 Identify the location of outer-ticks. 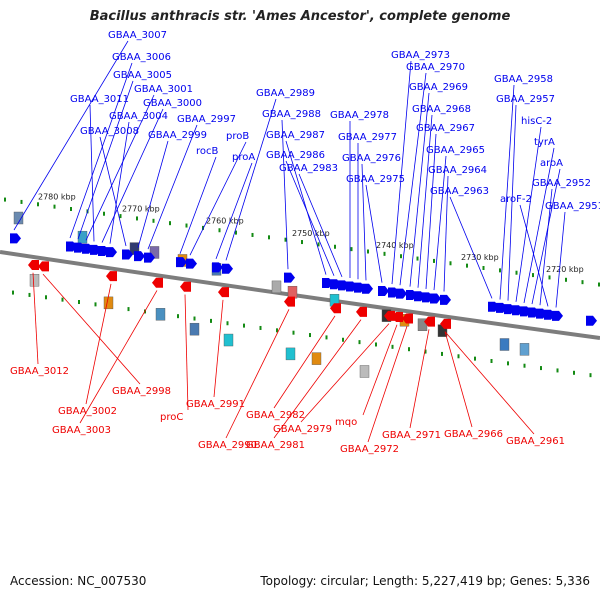
(302, 242).